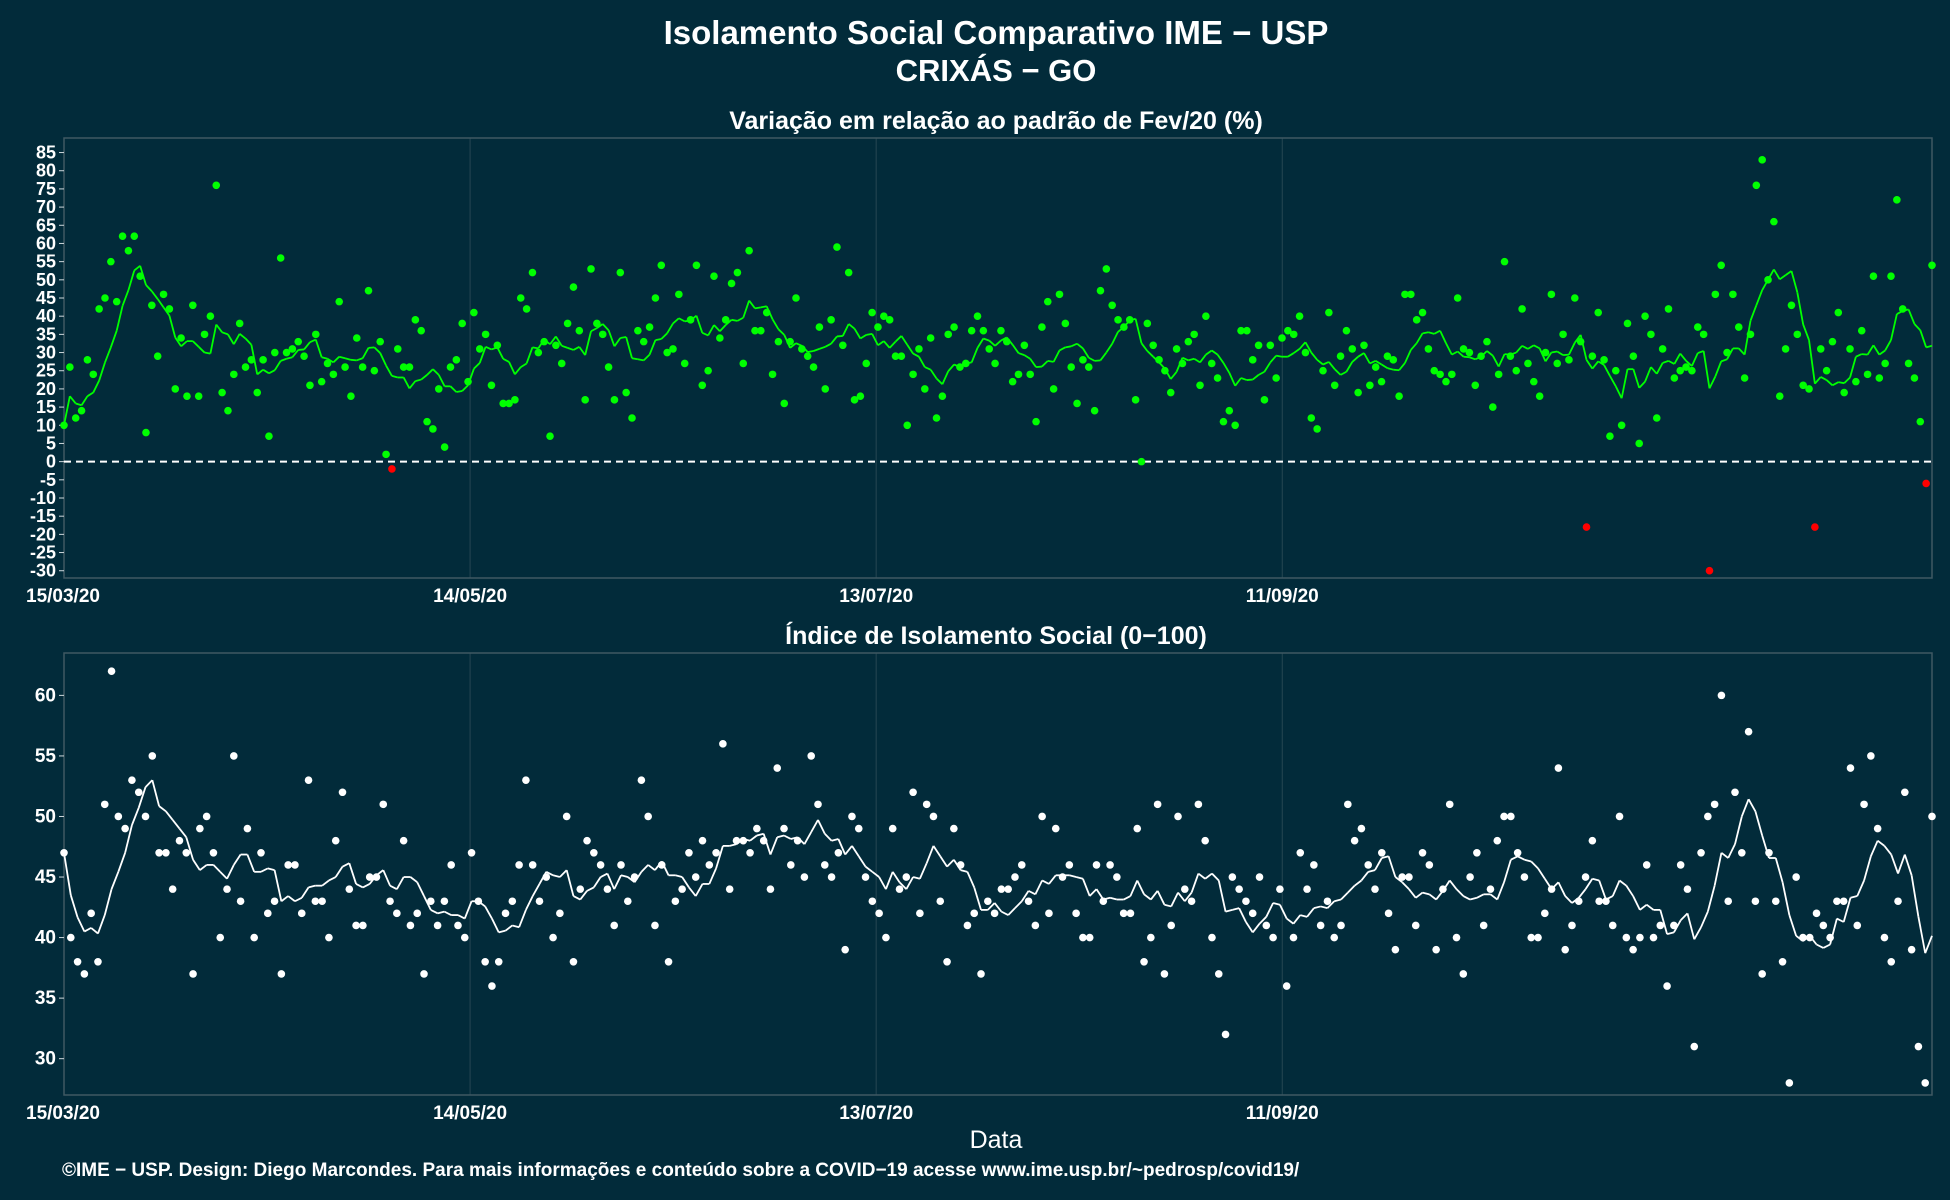  I want to click on y-tick-label: -5, so click(48, 480).